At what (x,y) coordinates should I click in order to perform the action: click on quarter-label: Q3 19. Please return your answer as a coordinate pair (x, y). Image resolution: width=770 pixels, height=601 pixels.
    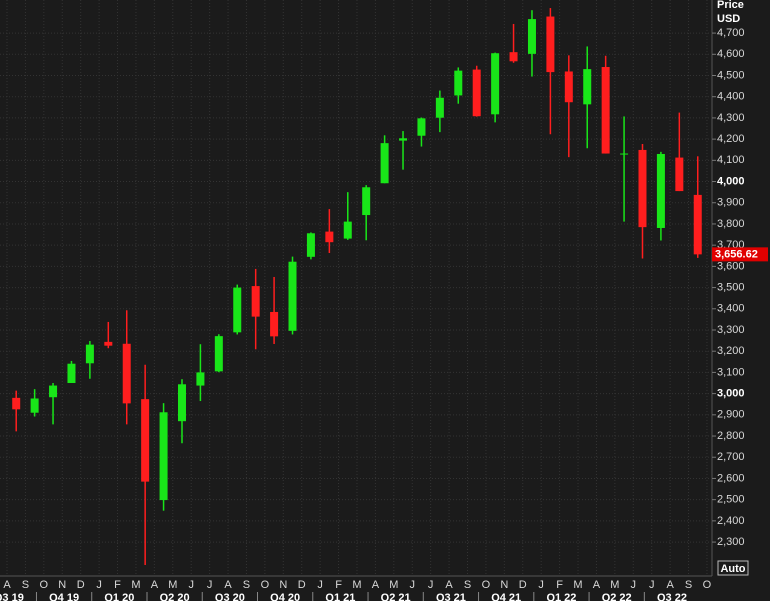
    Looking at the image, I should click on (12, 596).